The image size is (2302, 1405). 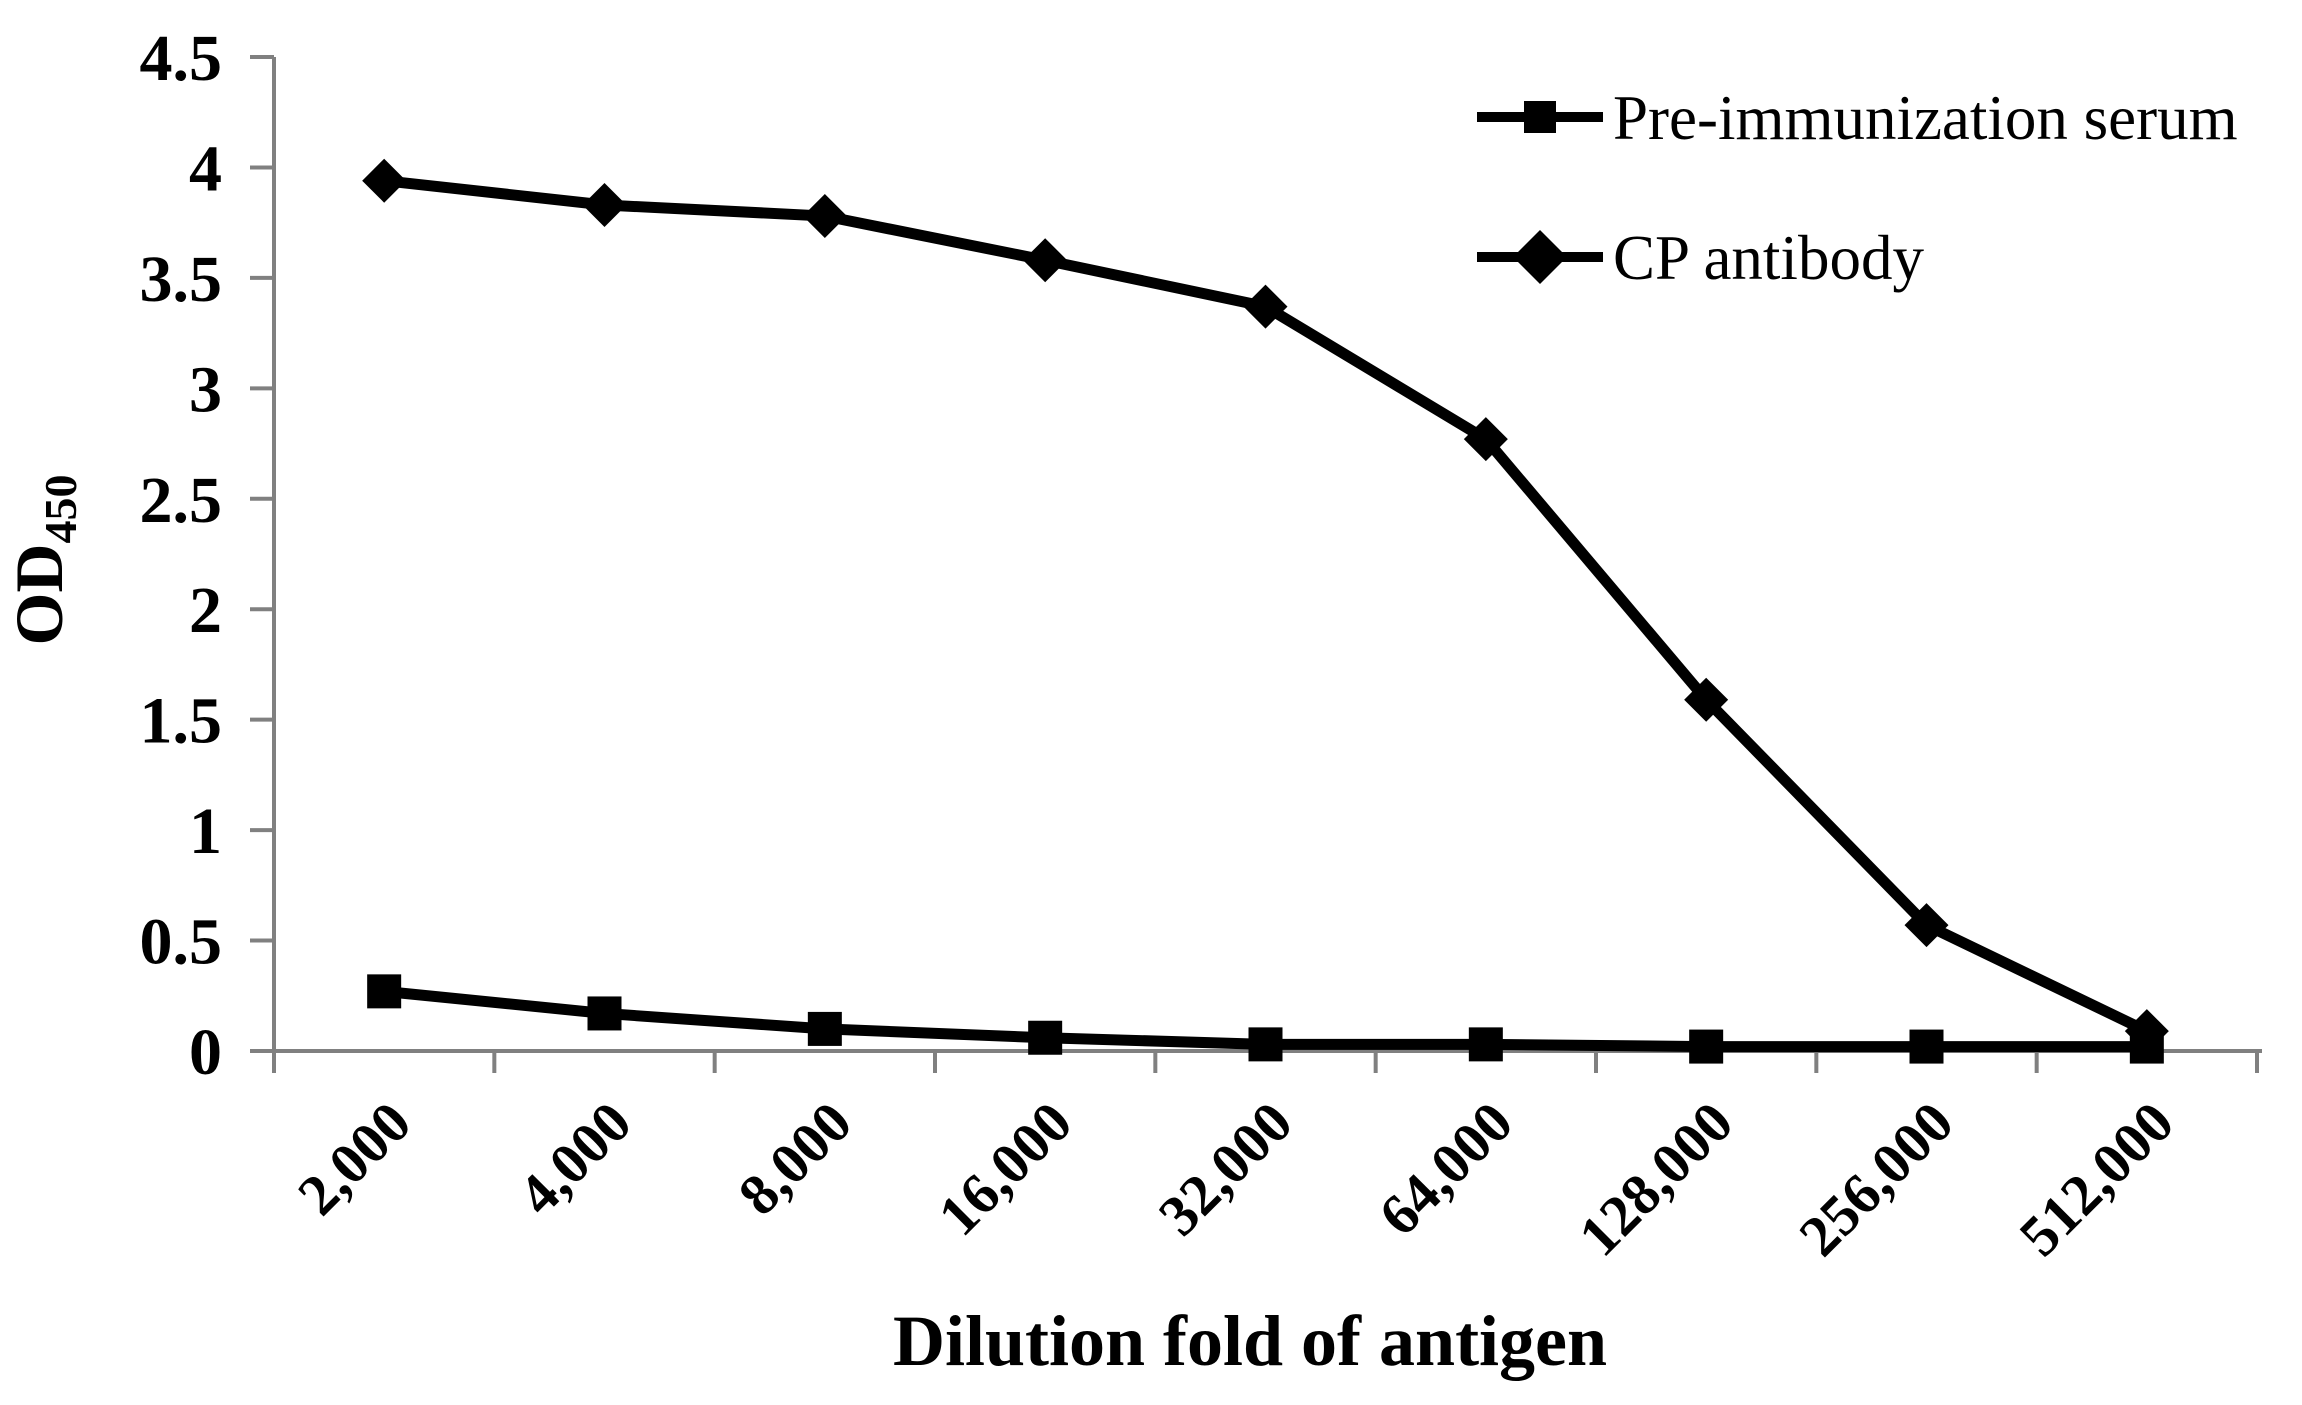 I want to click on x-tick-label: 64,000, so click(x=1445, y=1168).